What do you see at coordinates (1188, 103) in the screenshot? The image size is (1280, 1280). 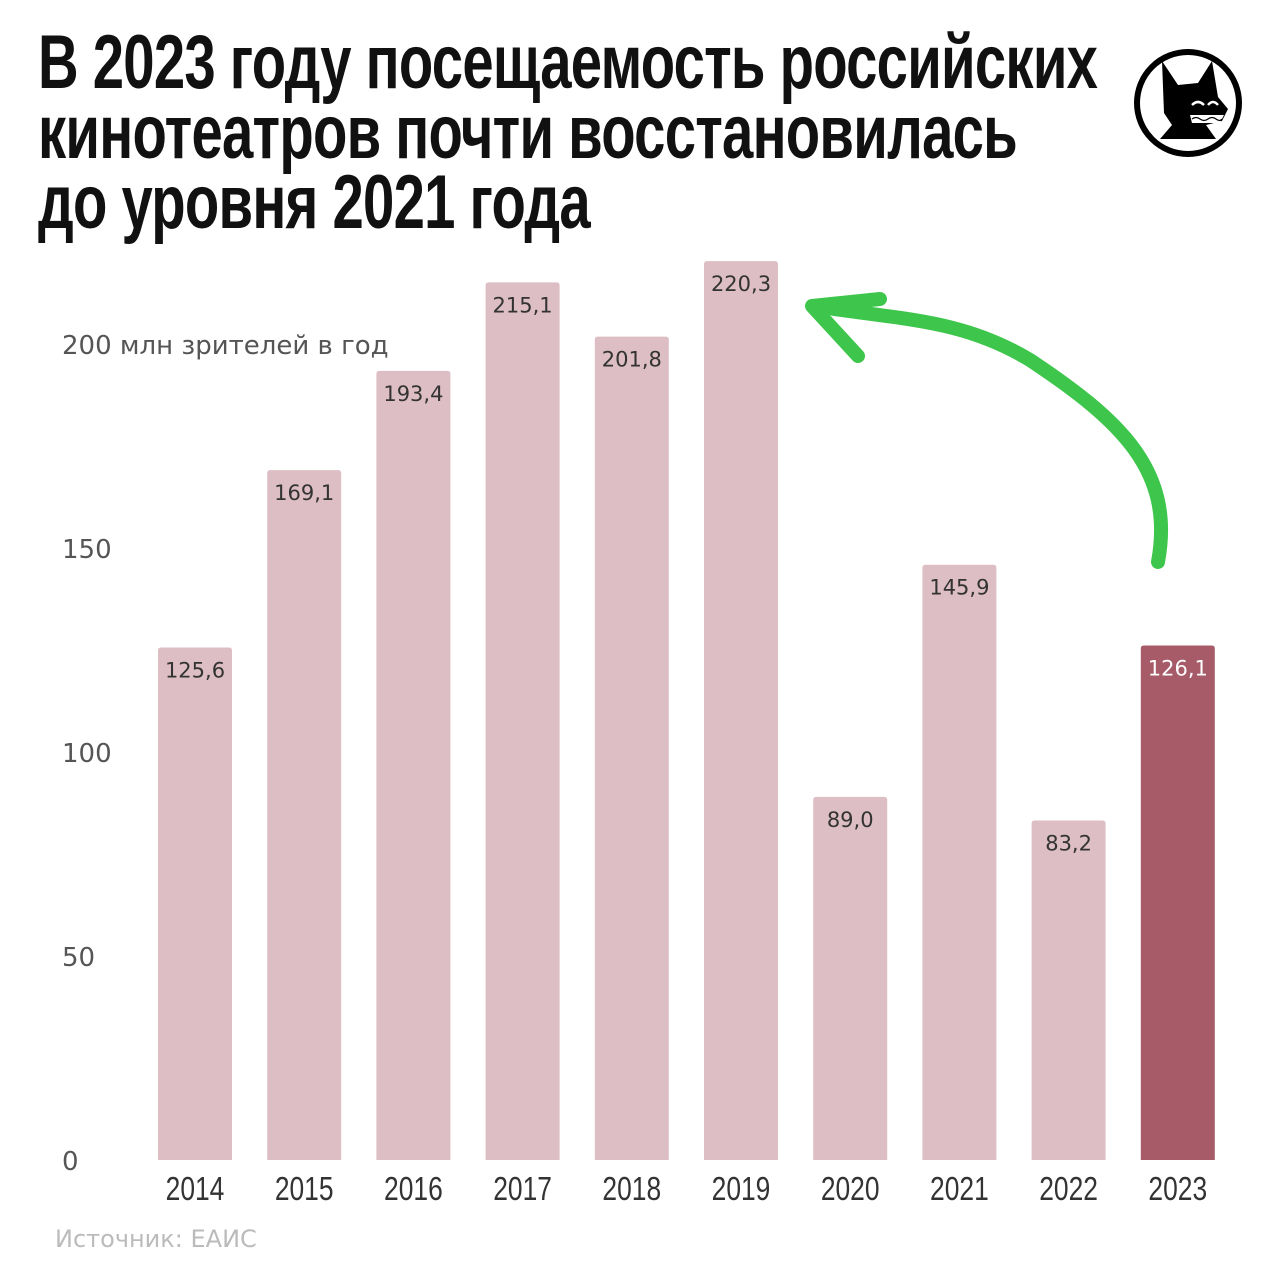 I see `fox-logo-icon` at bounding box center [1188, 103].